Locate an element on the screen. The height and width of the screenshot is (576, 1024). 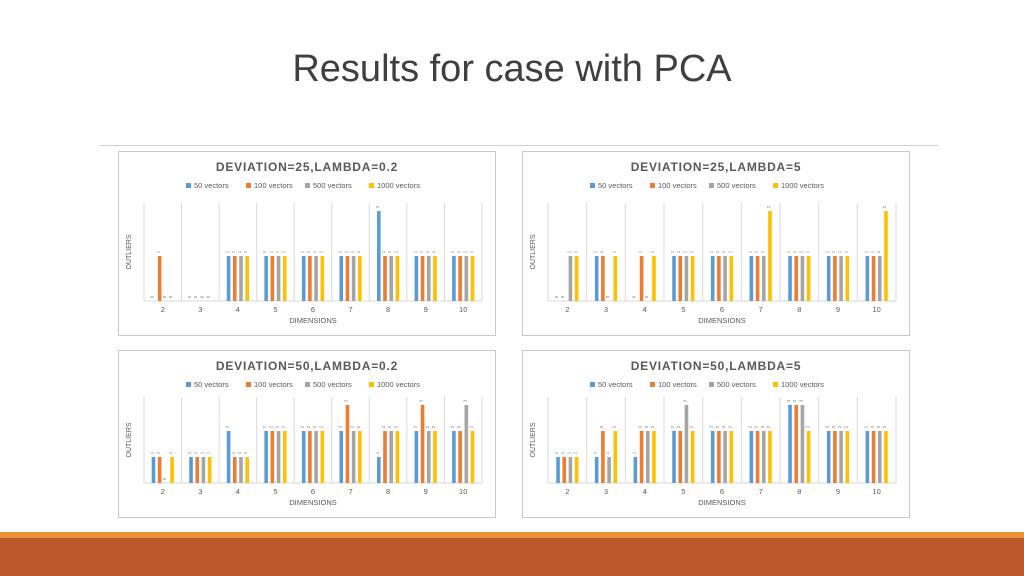
legend-label: 500 vectors is located at coordinates (332, 185).